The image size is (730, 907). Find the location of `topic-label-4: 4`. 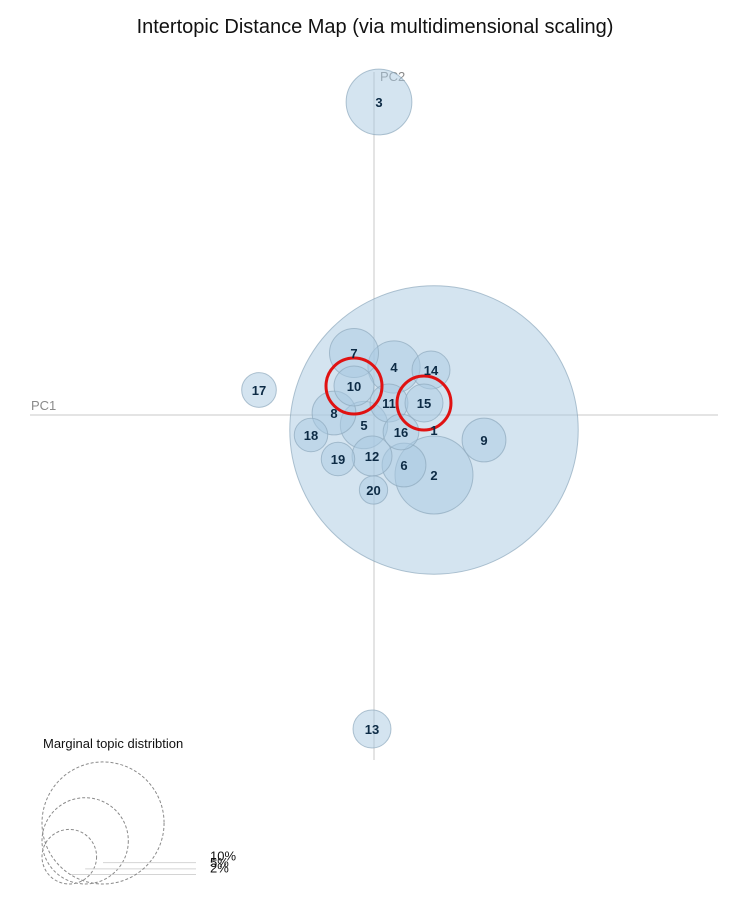

topic-label-4: 4 is located at coordinates (394, 367).